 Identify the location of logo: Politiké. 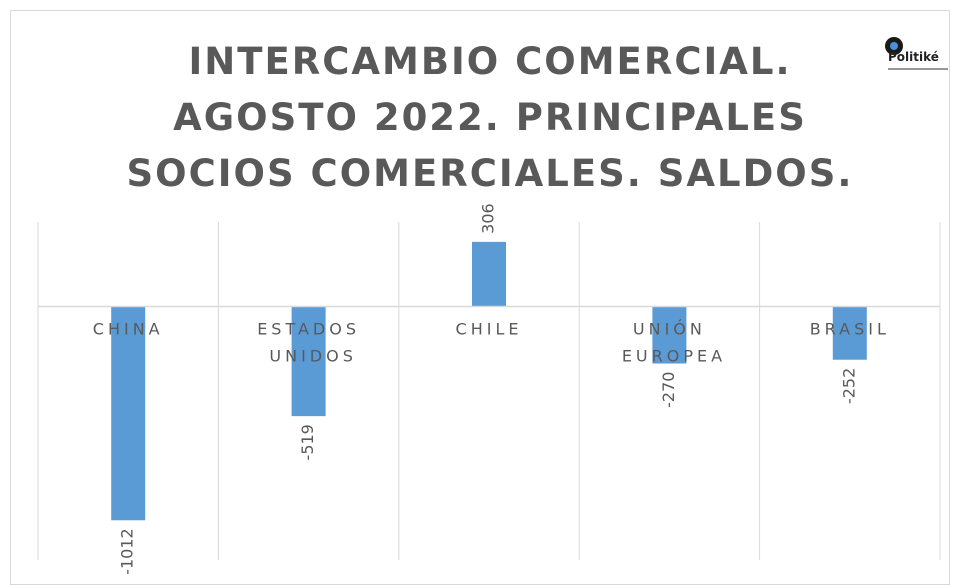
(915, 59).